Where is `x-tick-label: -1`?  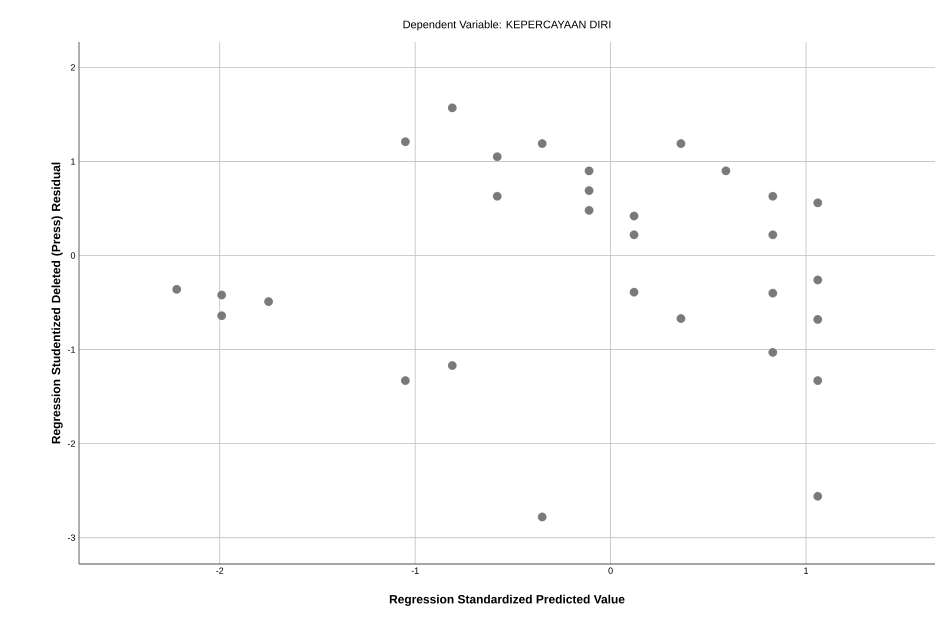 x-tick-label: -1 is located at coordinates (415, 571).